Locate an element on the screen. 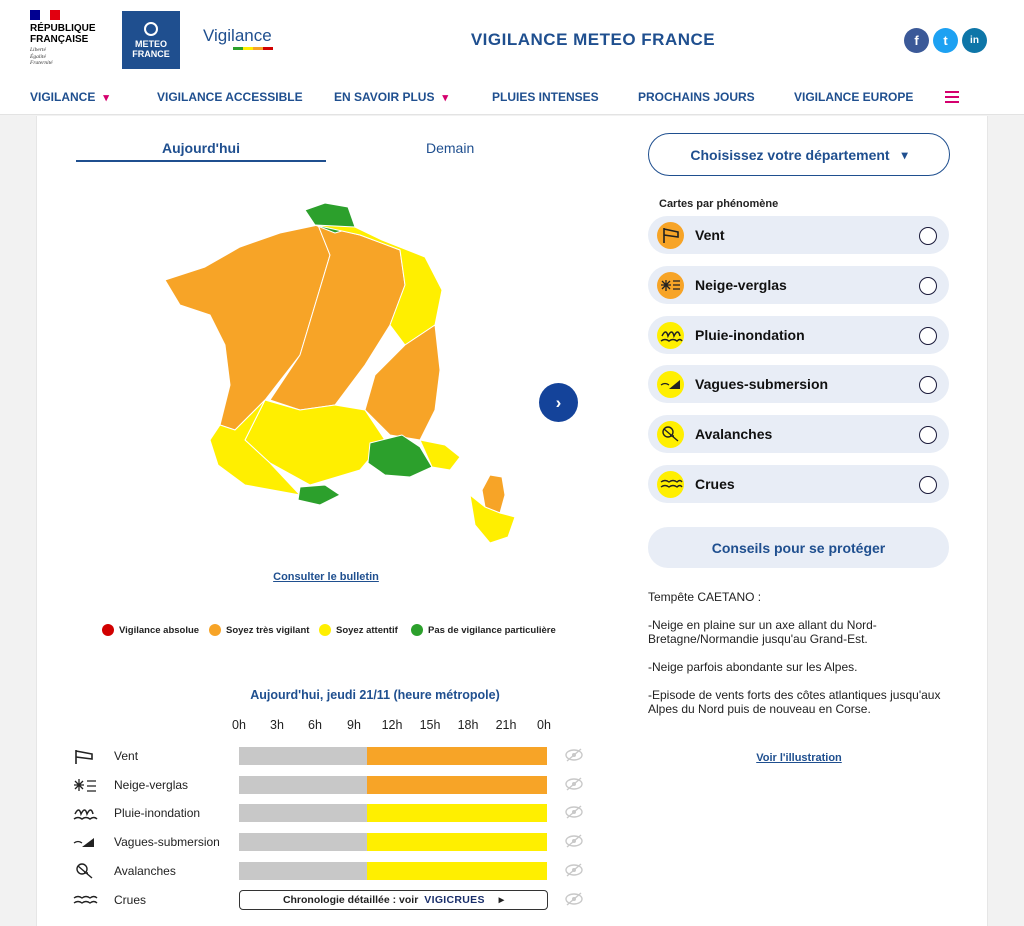 The width and height of the screenshot is (1024, 926). map-region-corsica-south is located at coordinates (492, 519).